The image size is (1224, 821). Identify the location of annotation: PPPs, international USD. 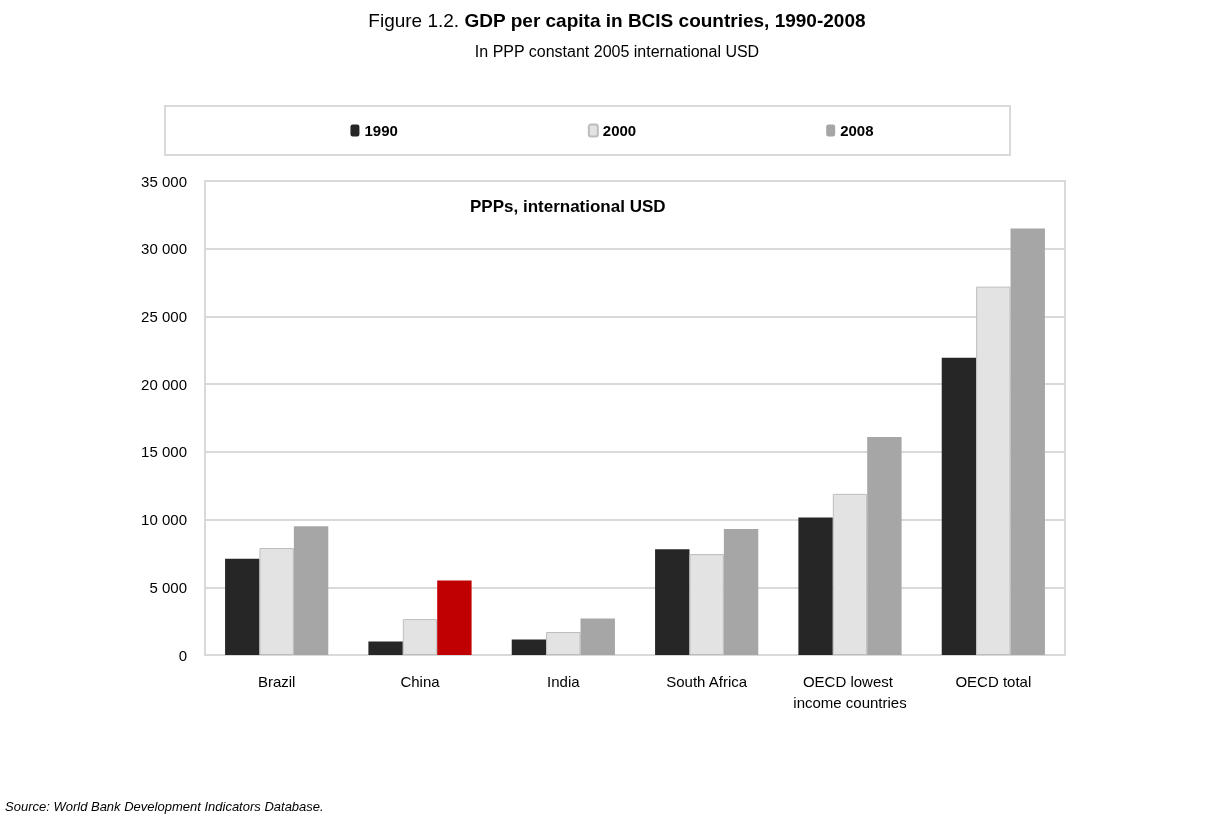
(568, 206).